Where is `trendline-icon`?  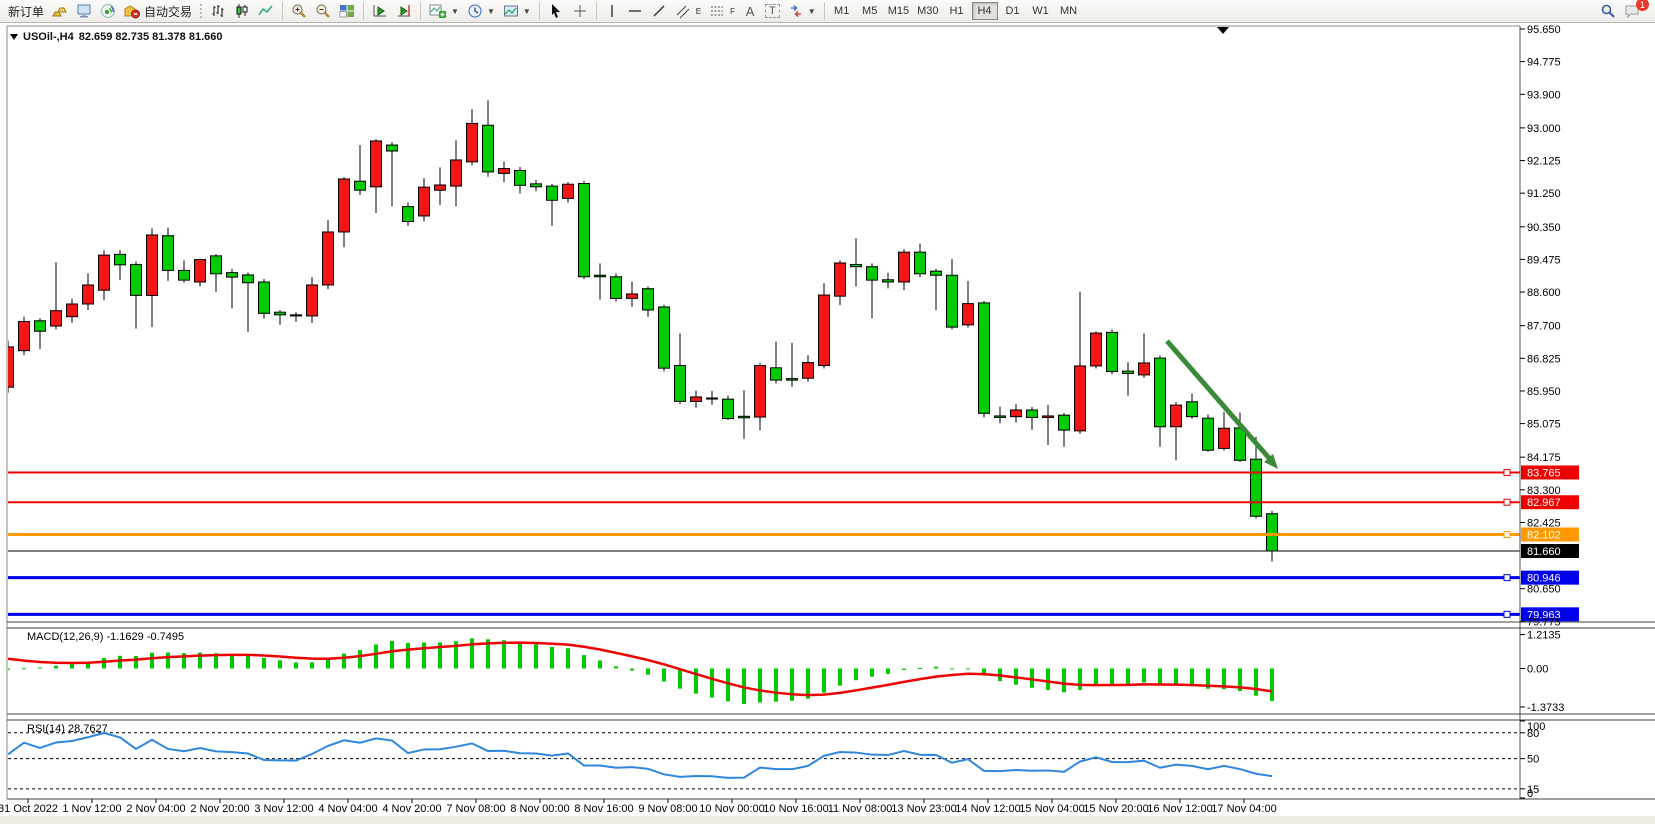 trendline-icon is located at coordinates (659, 11).